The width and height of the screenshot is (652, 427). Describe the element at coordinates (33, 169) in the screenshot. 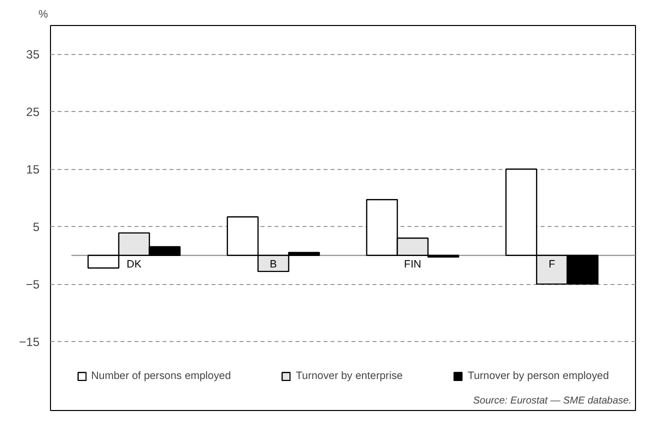

I see `y-tick-label: 15` at that location.